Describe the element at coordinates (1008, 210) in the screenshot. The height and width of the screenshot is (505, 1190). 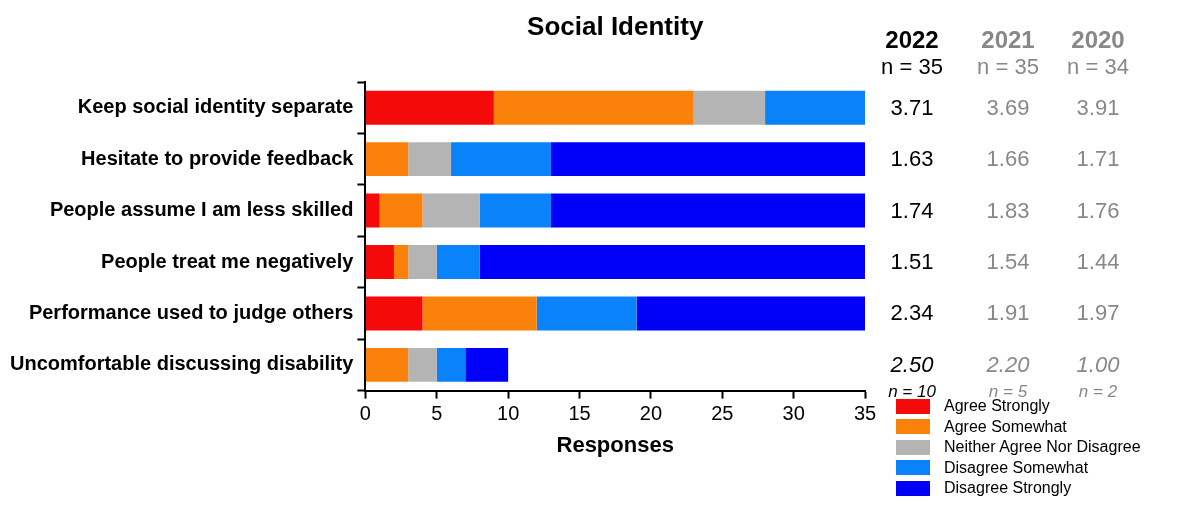
I see `text: 1.83` at that location.